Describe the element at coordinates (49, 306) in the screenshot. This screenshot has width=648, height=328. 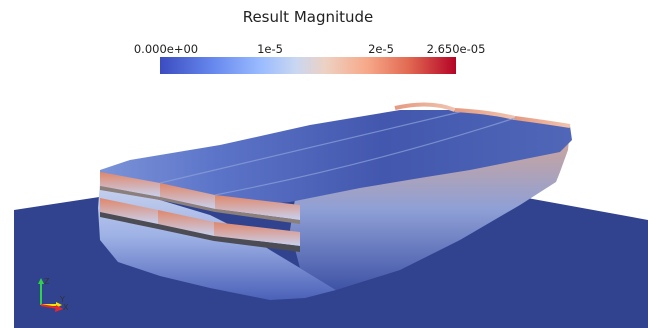
I see `x-axis-line` at that location.